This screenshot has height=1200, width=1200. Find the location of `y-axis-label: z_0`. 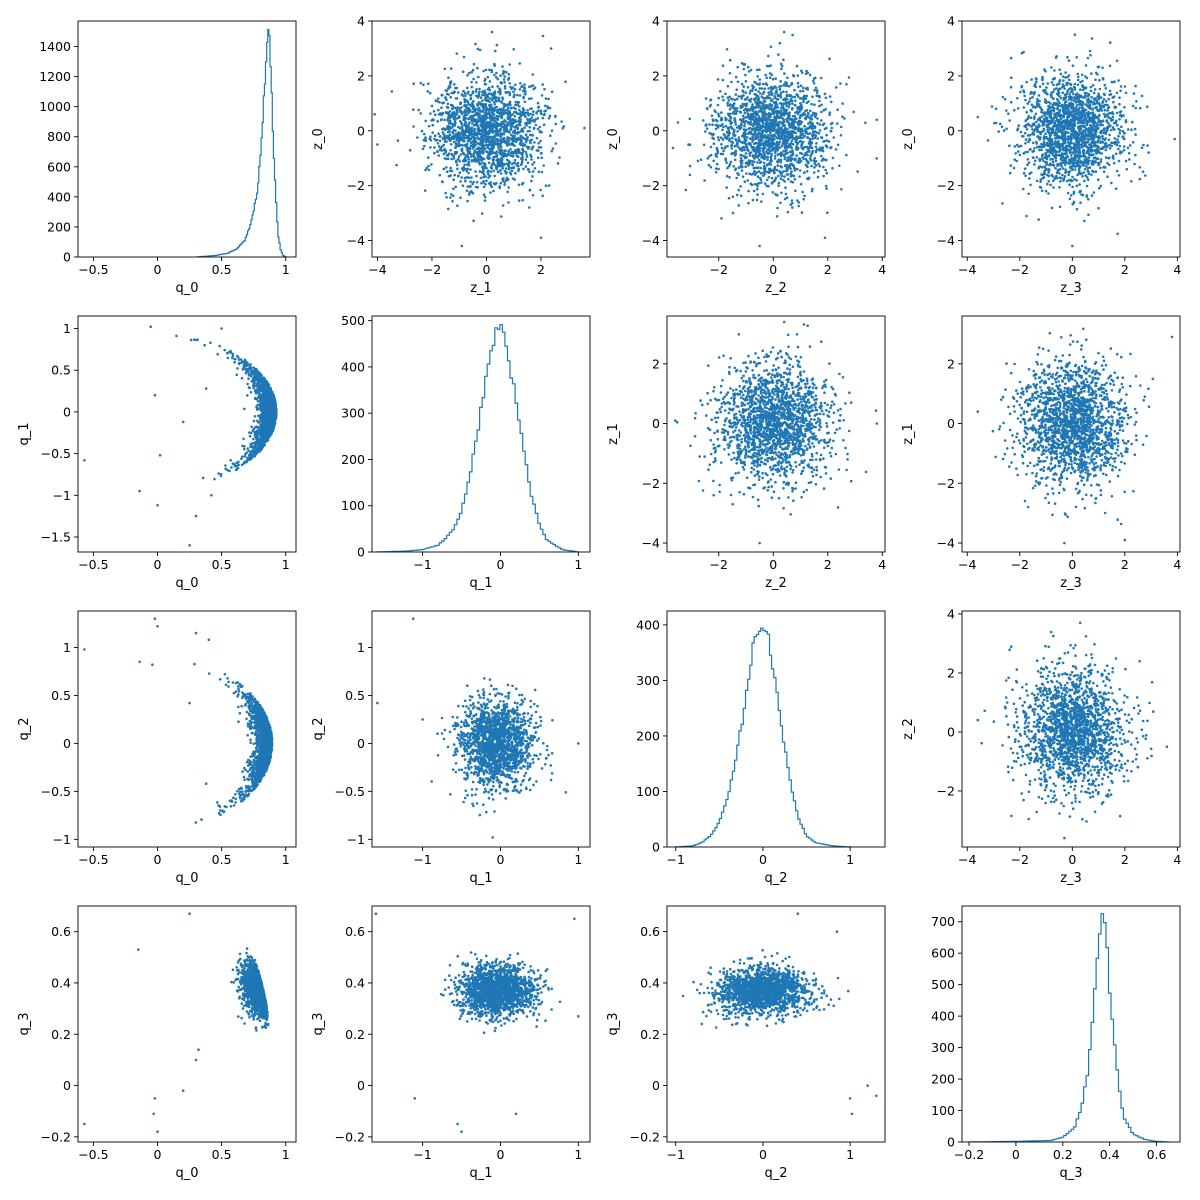

y-axis-label: z_0 is located at coordinates (613, 139).